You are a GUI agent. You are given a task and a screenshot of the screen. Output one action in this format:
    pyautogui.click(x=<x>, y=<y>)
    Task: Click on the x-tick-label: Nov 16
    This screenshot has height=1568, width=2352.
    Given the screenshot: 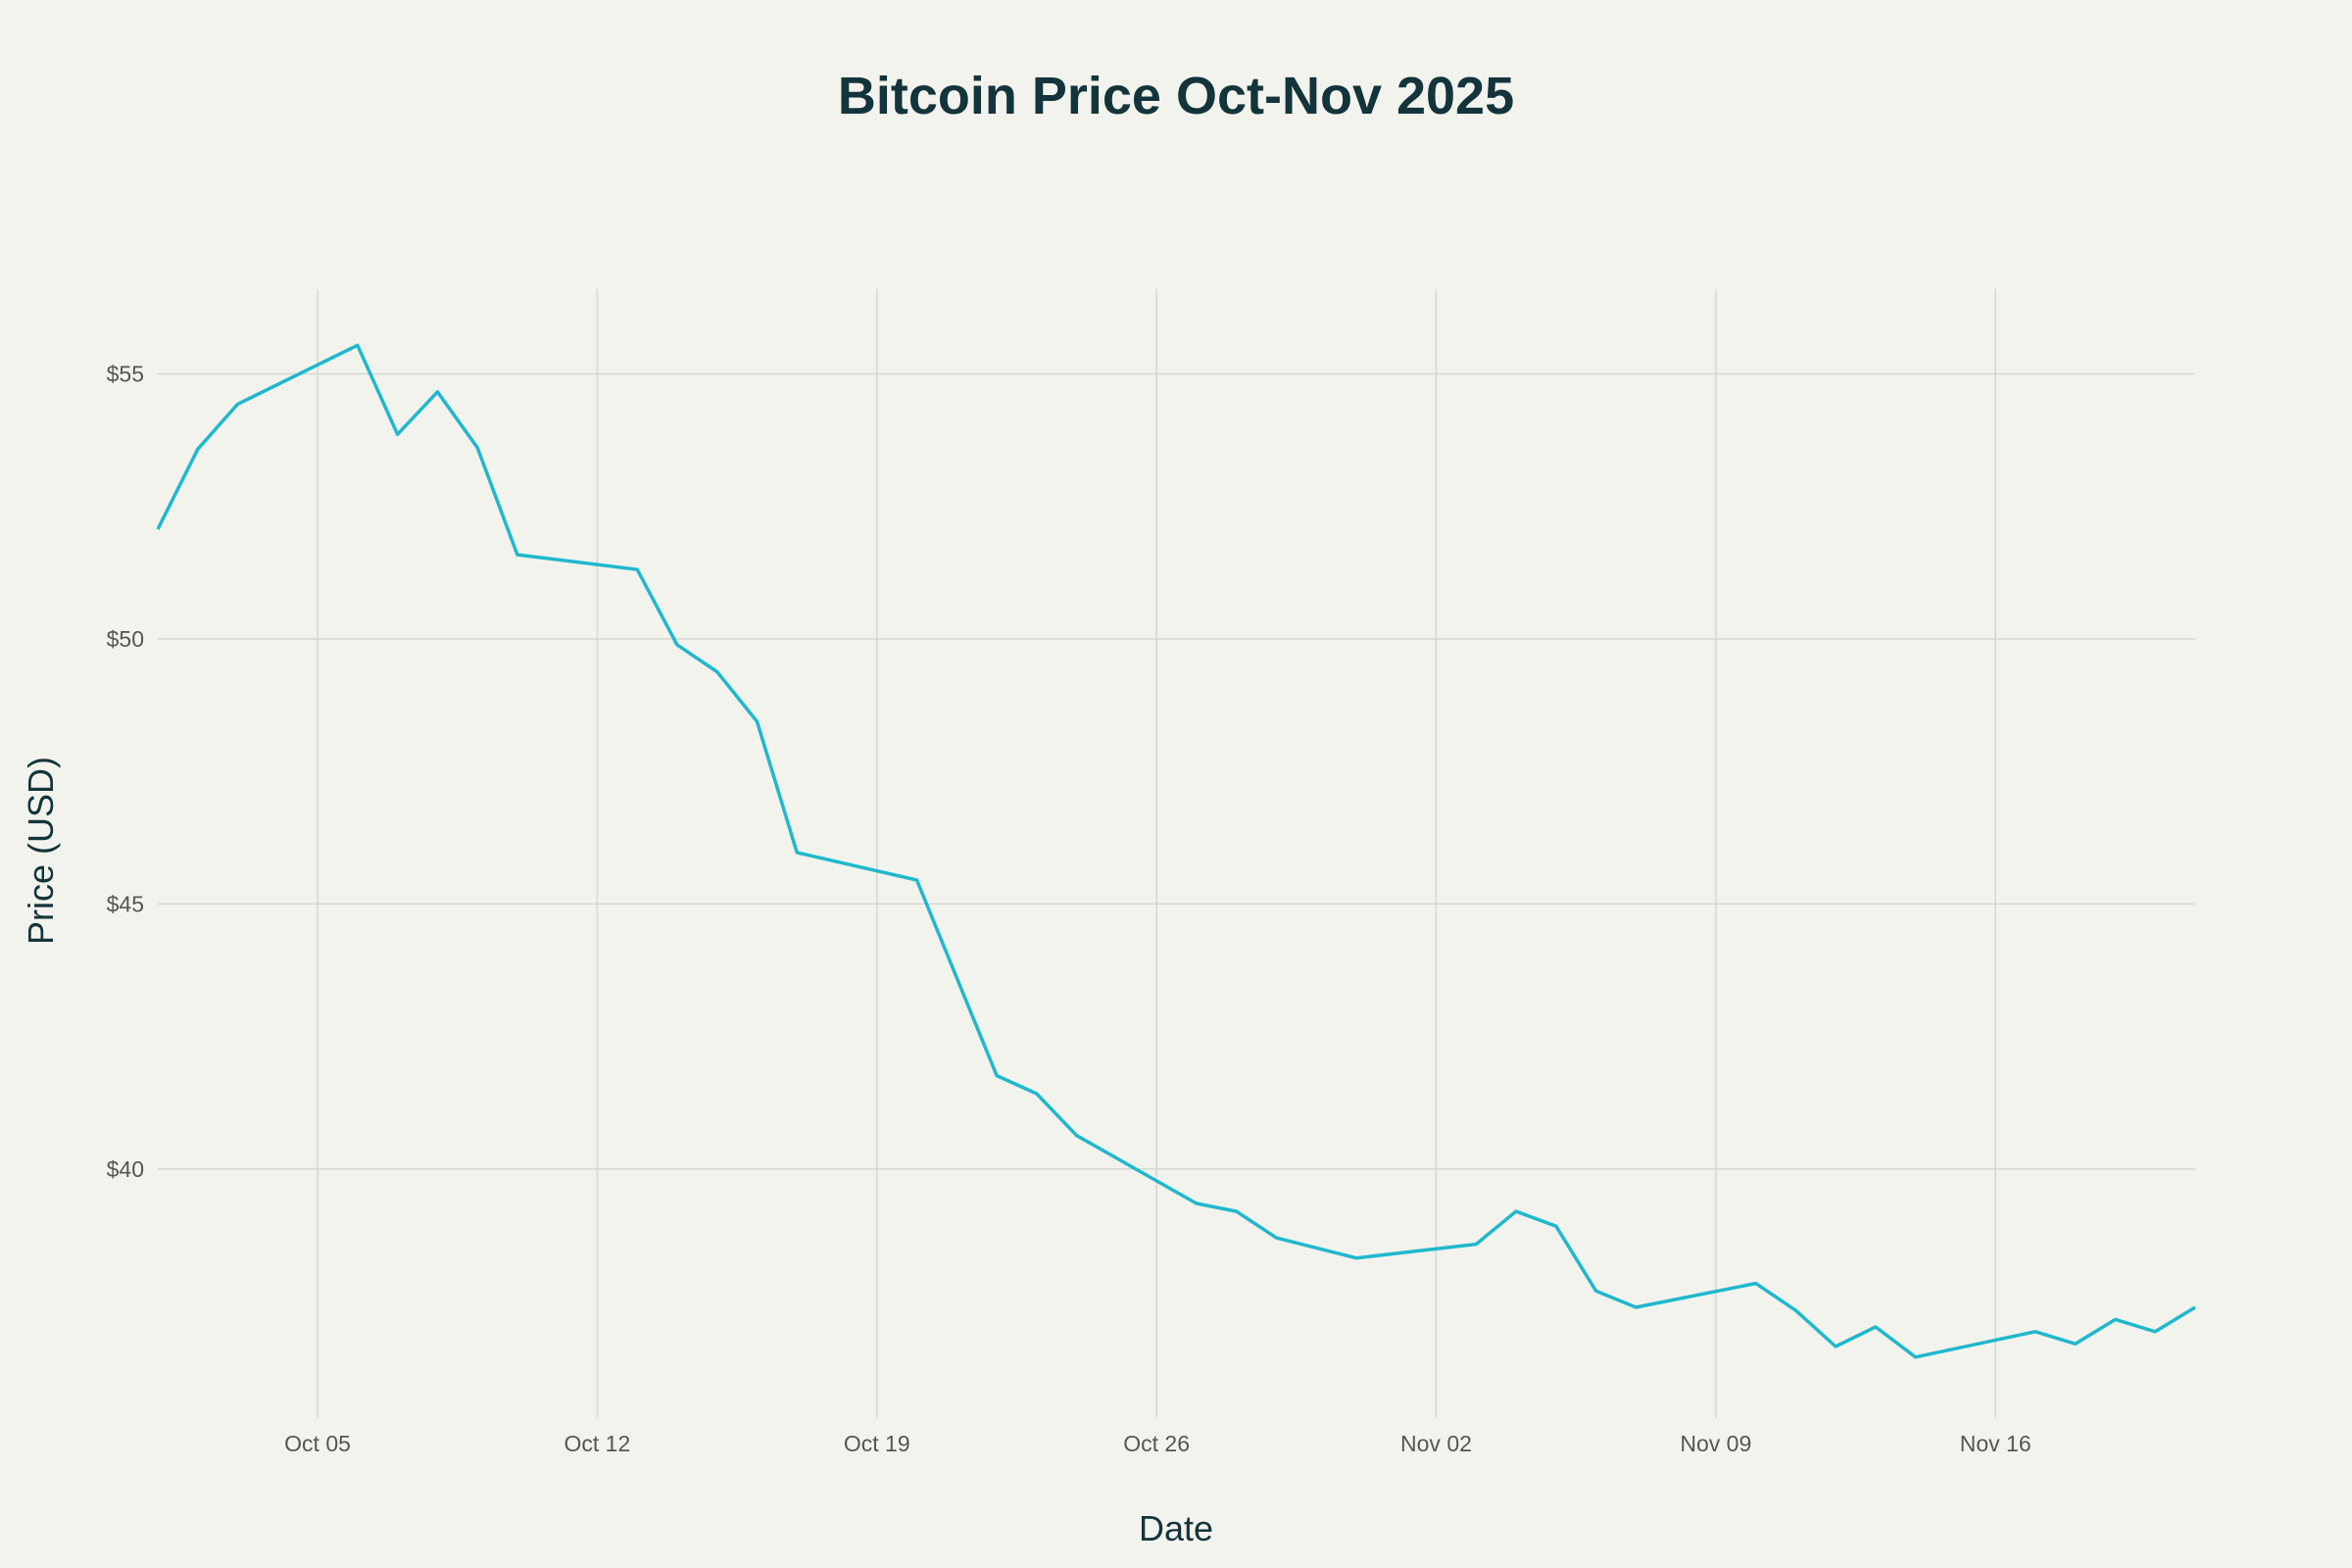 What is the action you would take?
    pyautogui.click(x=1996, y=1443)
    